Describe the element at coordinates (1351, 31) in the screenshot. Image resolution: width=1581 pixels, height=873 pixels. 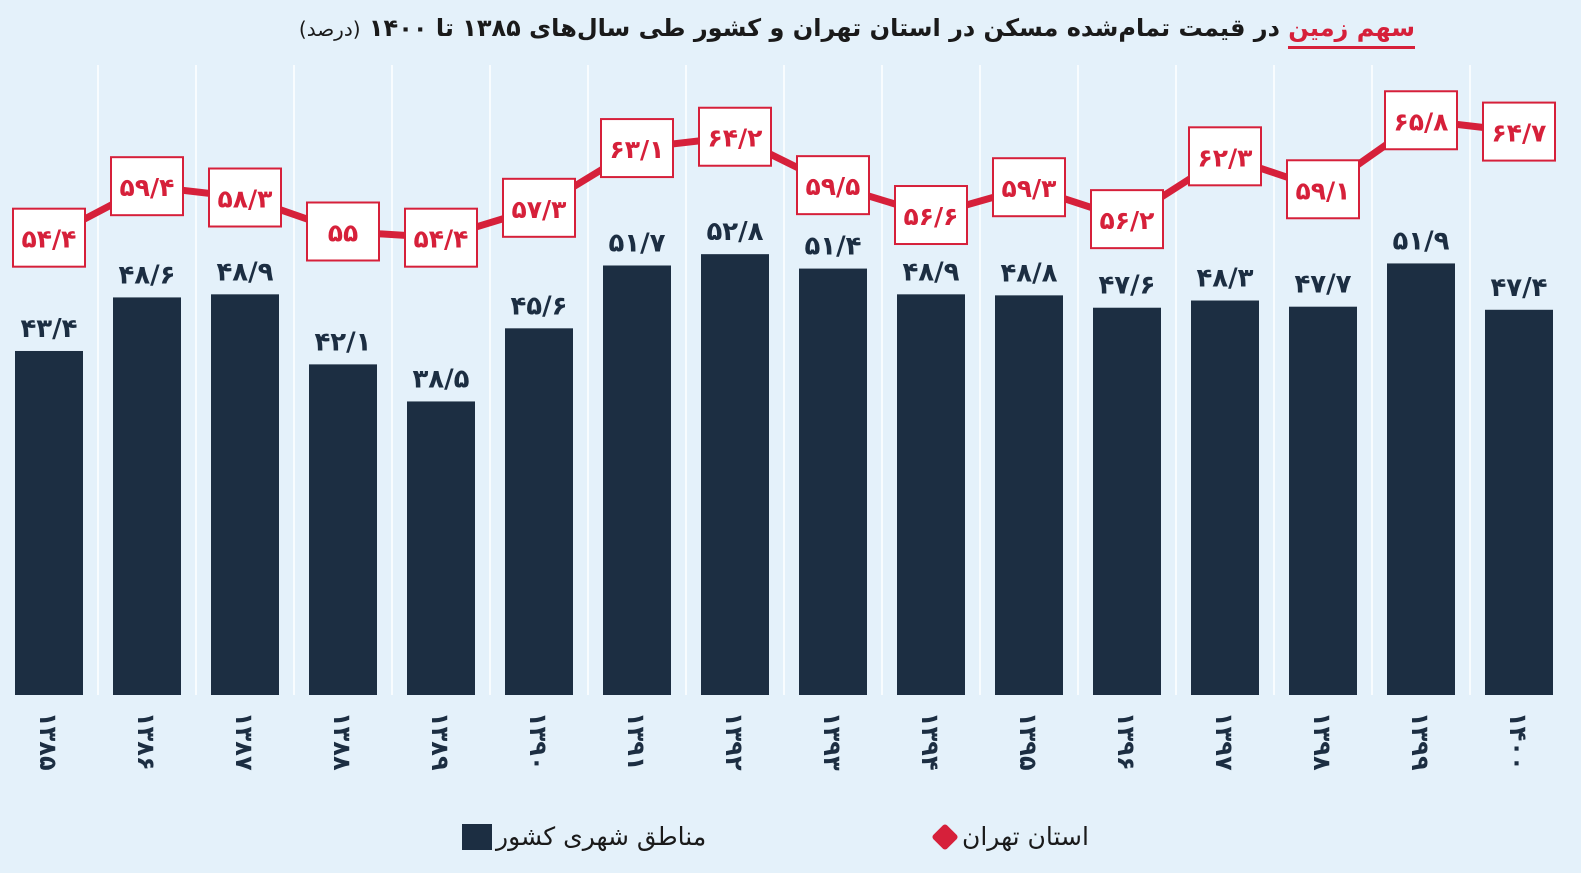
I see `title-highlight: سهم زمین` at that location.